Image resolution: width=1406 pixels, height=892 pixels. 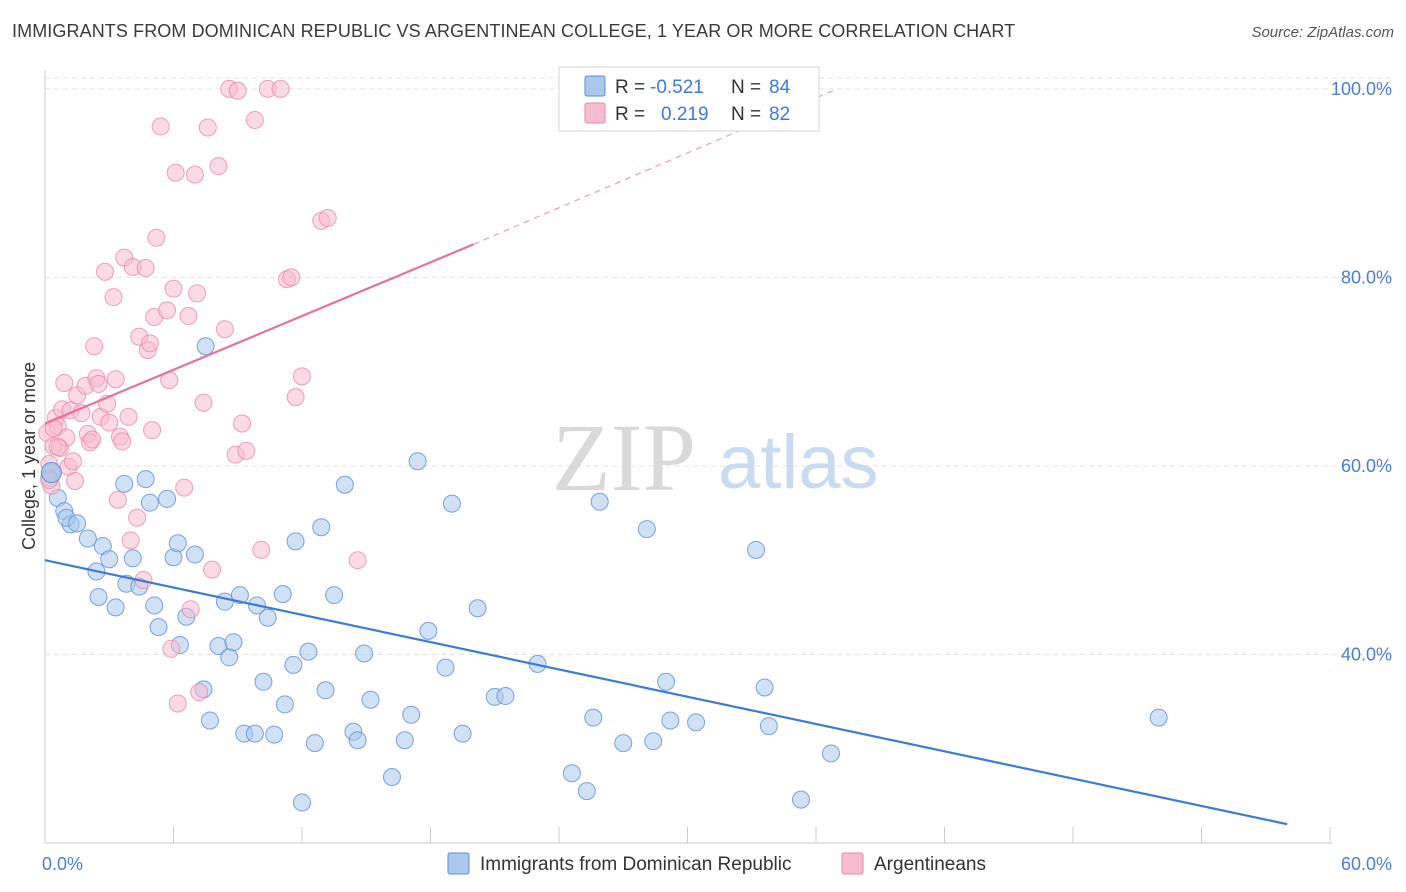 What do you see at coordinates (746, 87) in the screenshot?
I see `legend-n-label-blue: N =` at bounding box center [746, 87].